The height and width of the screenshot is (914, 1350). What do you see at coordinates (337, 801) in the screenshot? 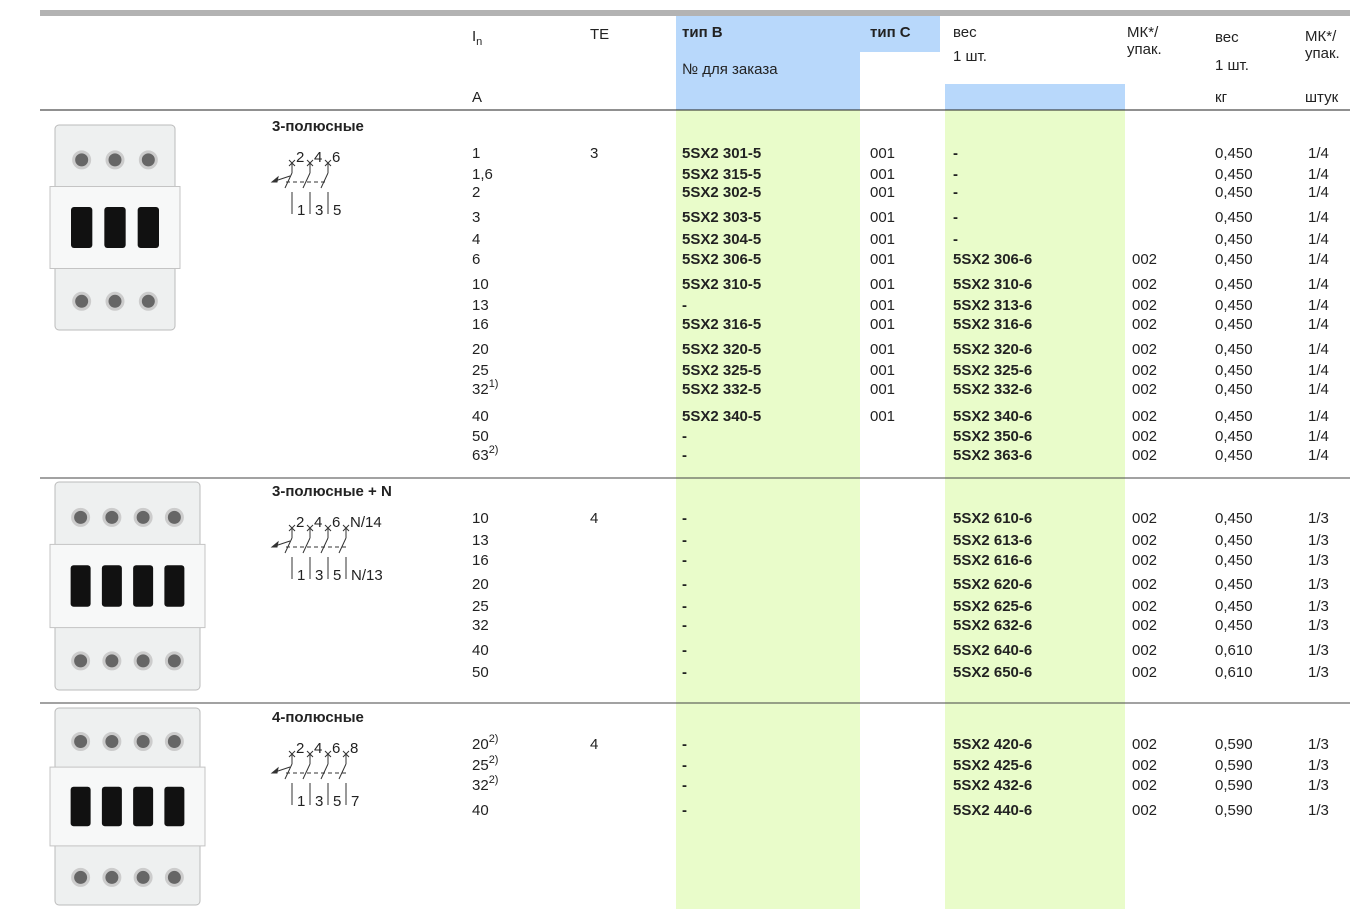
I see `pole-label: 5` at bounding box center [337, 801].